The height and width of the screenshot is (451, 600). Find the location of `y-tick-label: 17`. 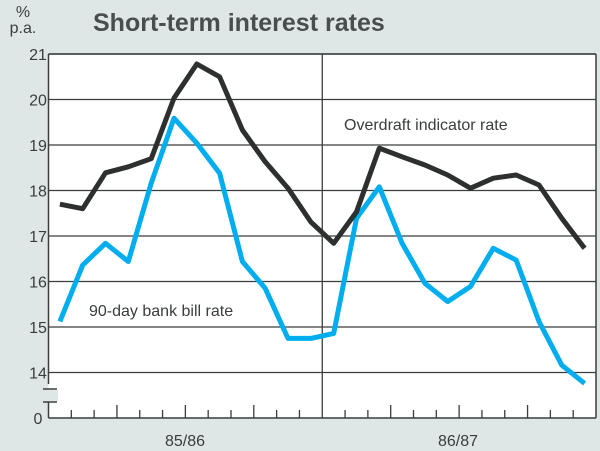

y-tick-label: 17 is located at coordinates (38, 237).